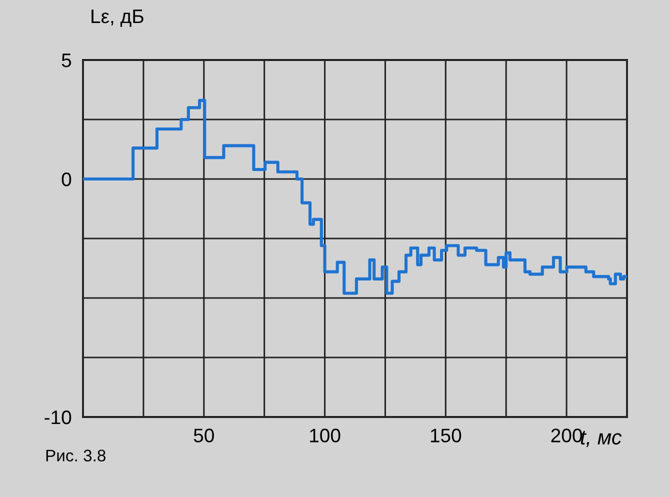 The height and width of the screenshot is (497, 670). What do you see at coordinates (67, 179) in the screenshot?
I see `y-tick-label: 0` at bounding box center [67, 179].